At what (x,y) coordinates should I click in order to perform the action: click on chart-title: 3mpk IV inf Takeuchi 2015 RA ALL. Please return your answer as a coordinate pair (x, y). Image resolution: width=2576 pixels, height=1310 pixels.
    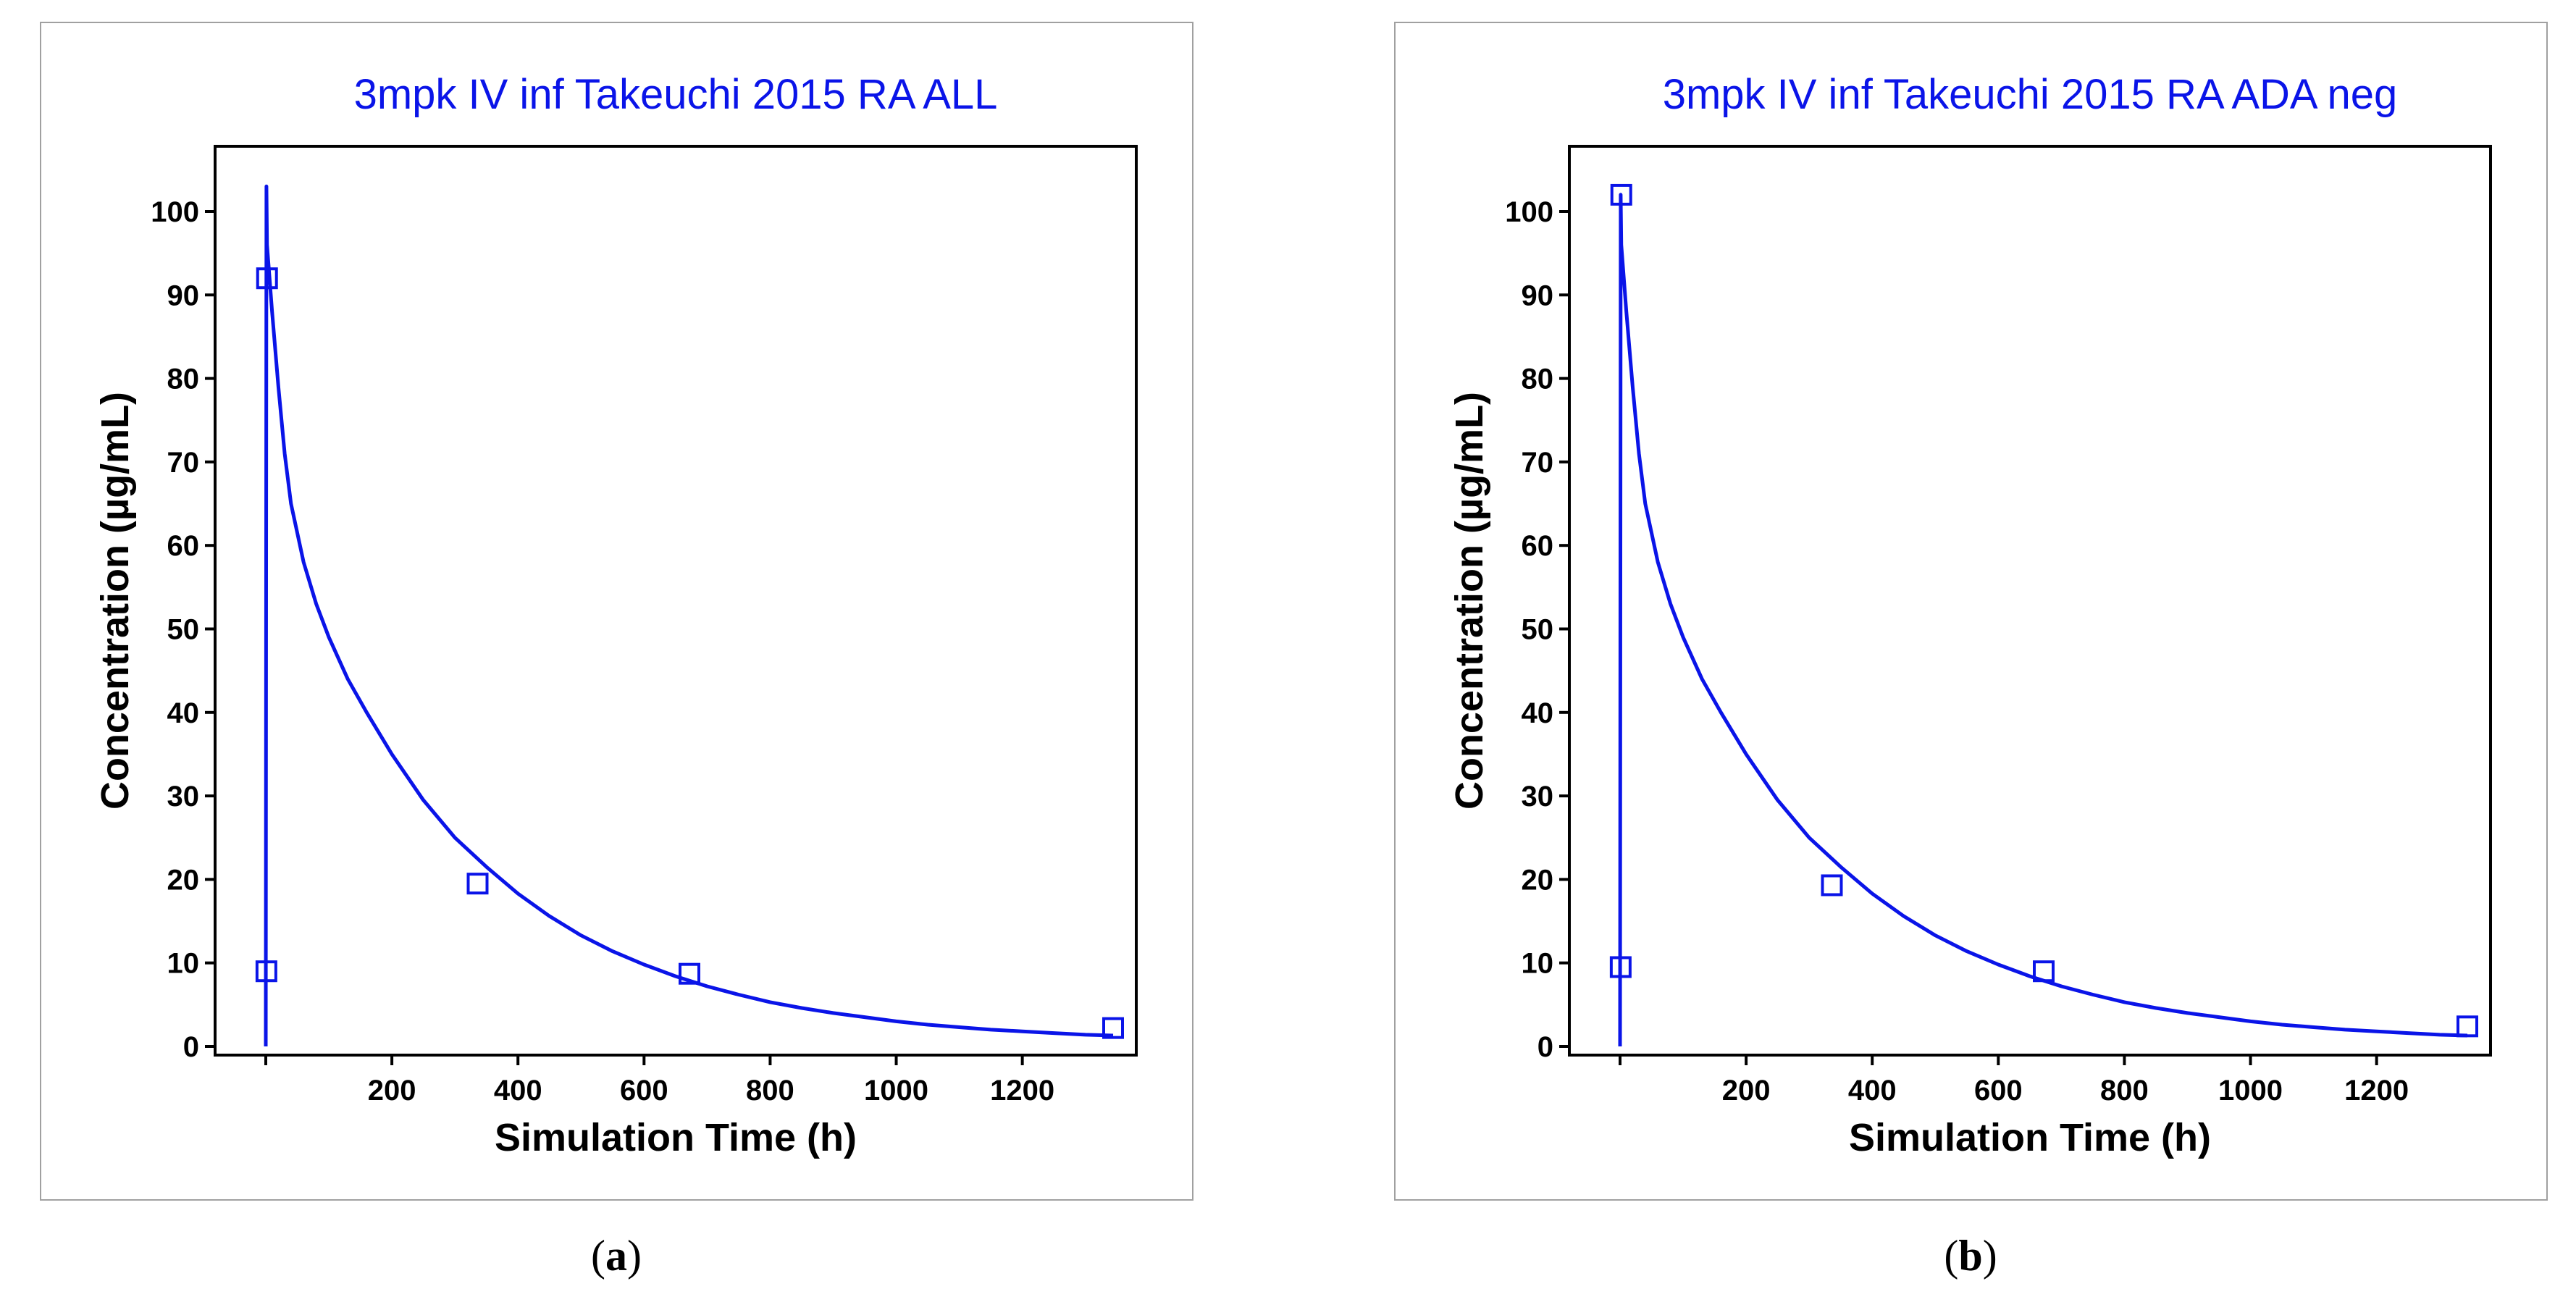
    Looking at the image, I should click on (676, 94).